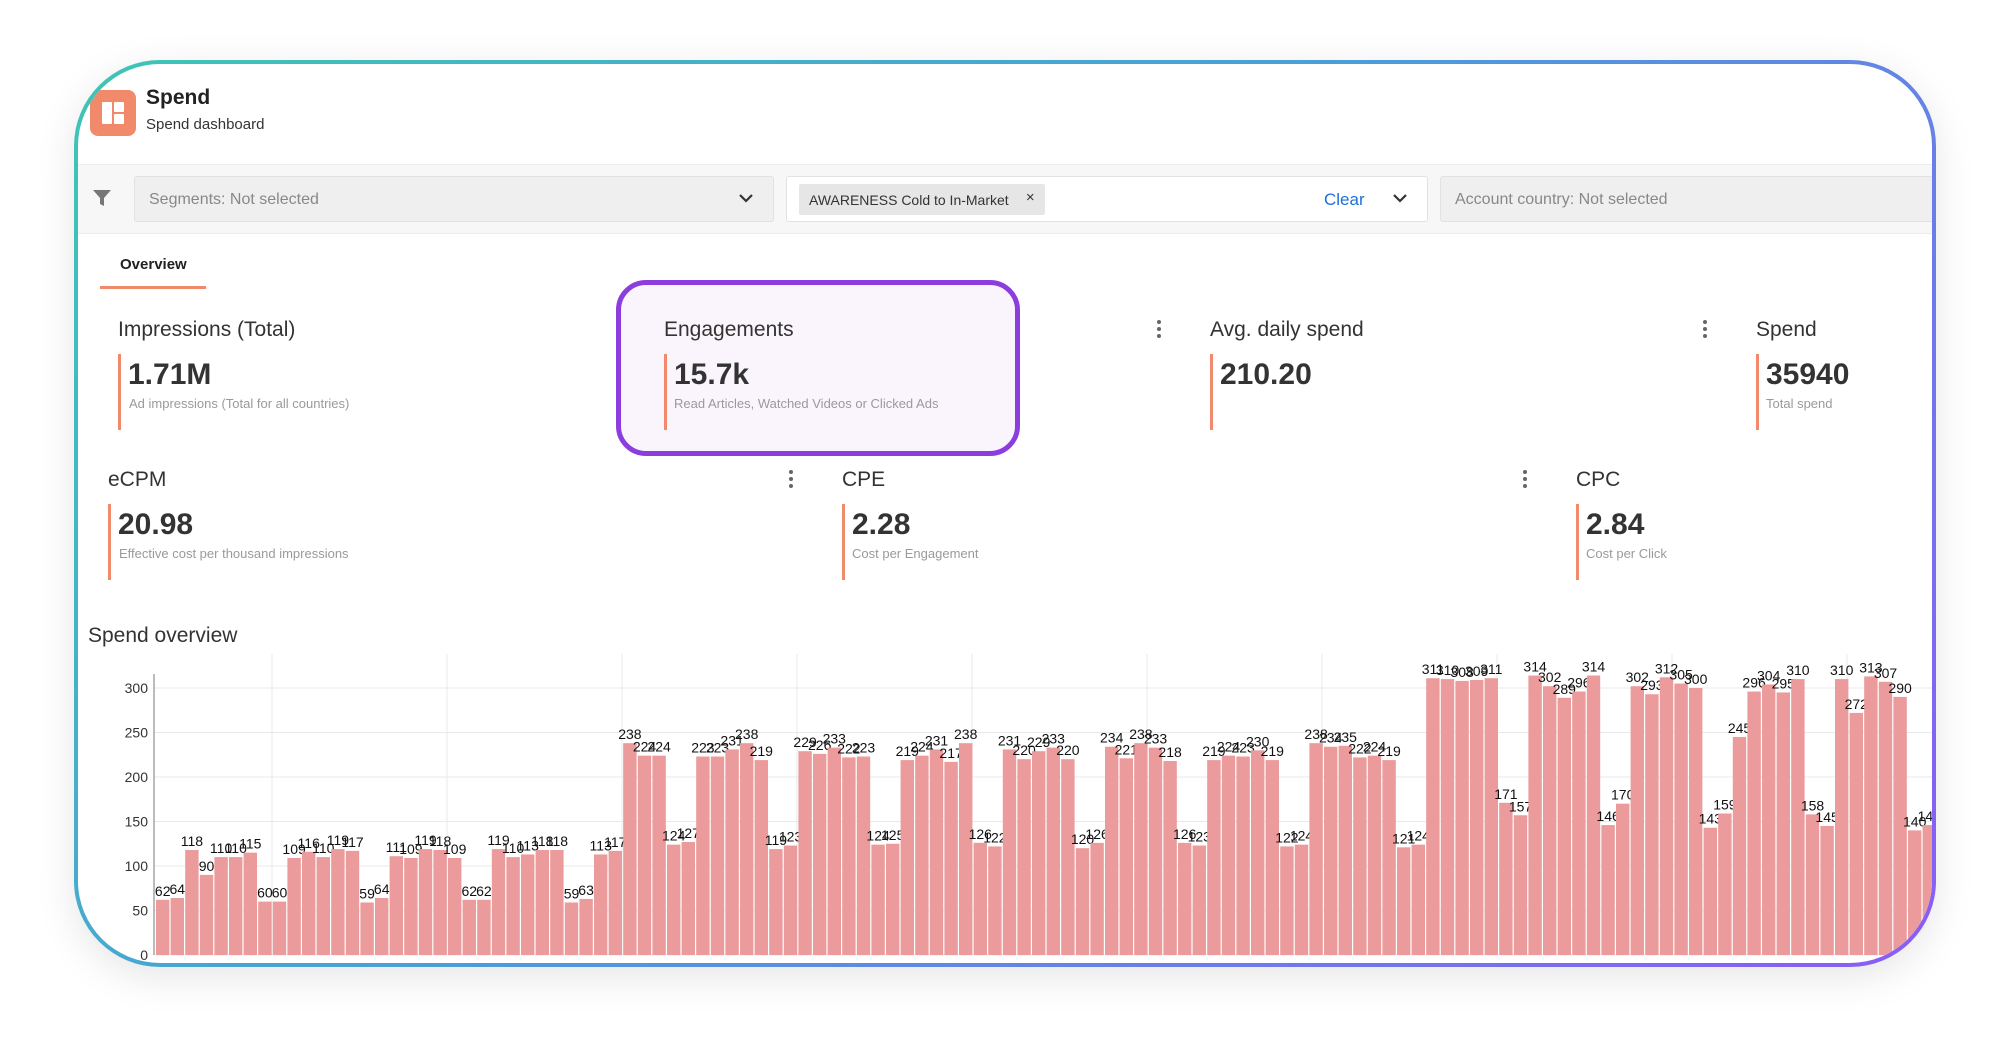 The image size is (2000, 1050). Describe the element at coordinates (207, 866) in the screenshot. I see `bar-data-label: 90` at that location.